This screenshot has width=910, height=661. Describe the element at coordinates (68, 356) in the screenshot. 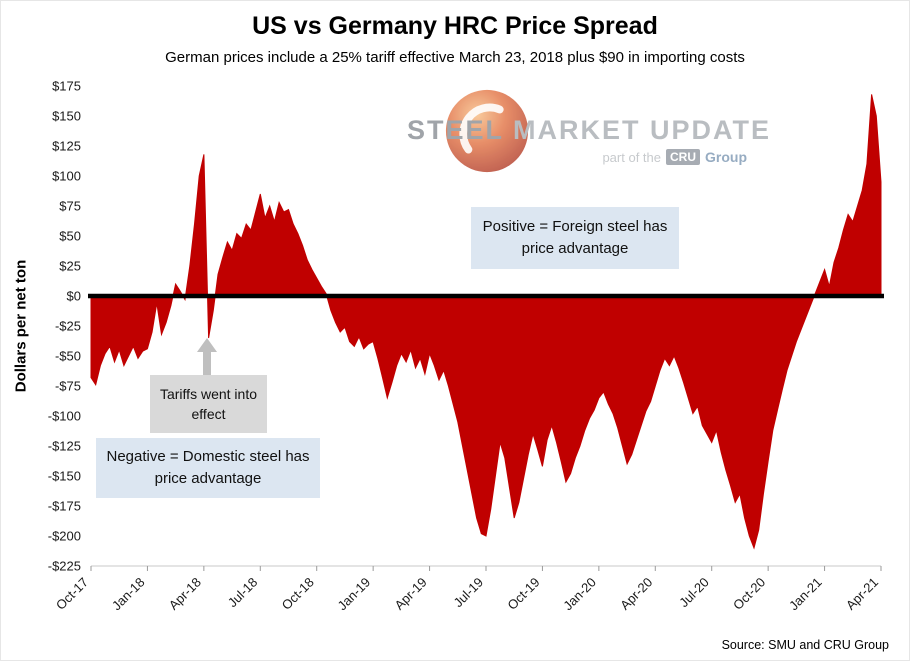

I see `y-axis-tick-label: -$50` at that location.